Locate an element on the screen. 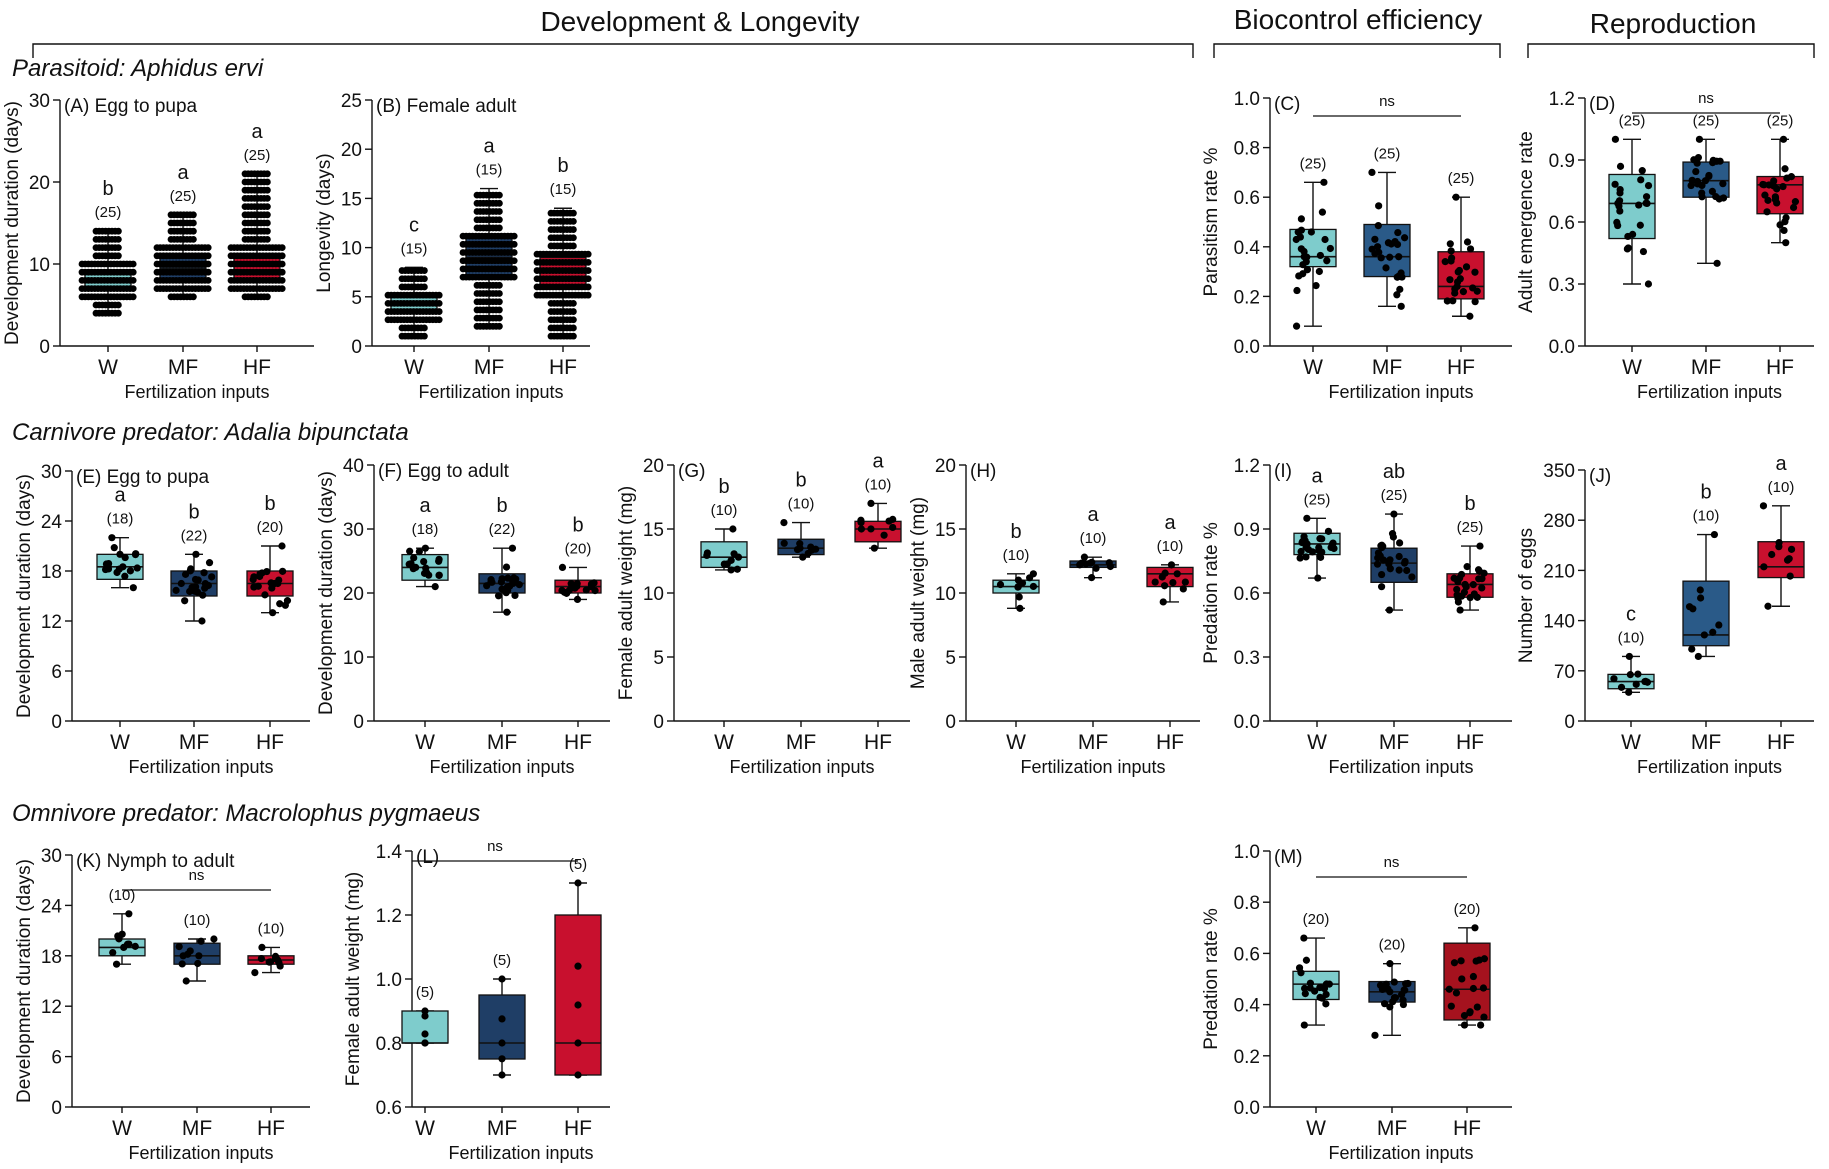 This screenshot has width=1829, height=1169. x-tick-label: MF is located at coordinates (1387, 367).